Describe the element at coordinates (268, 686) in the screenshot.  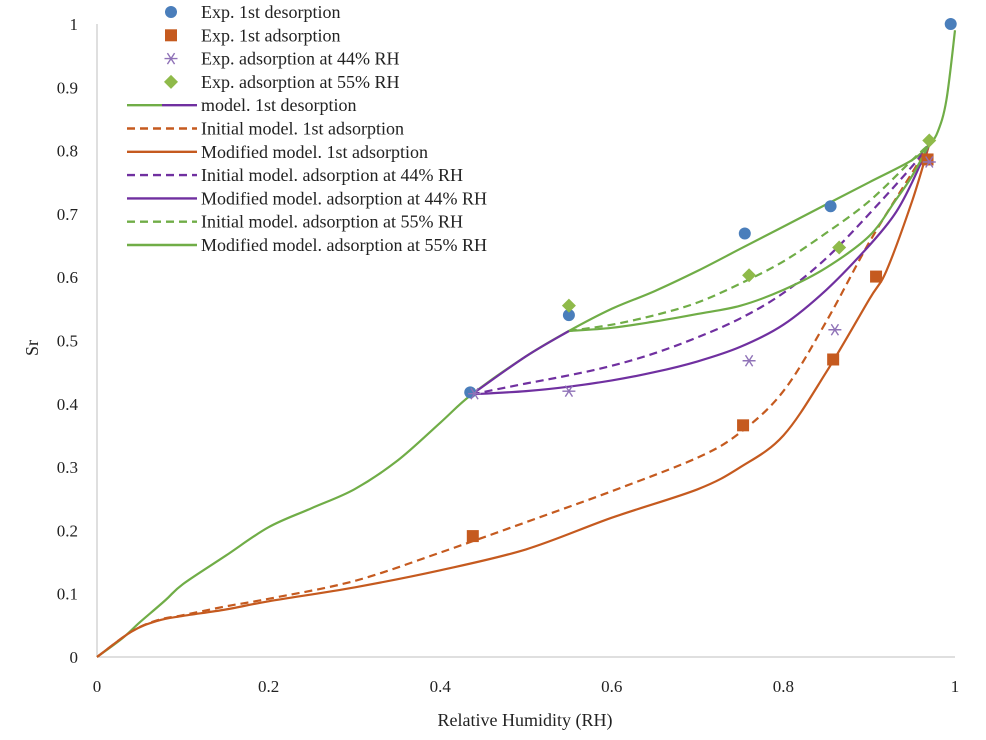
I see `x-tick-label: 0.2` at that location.